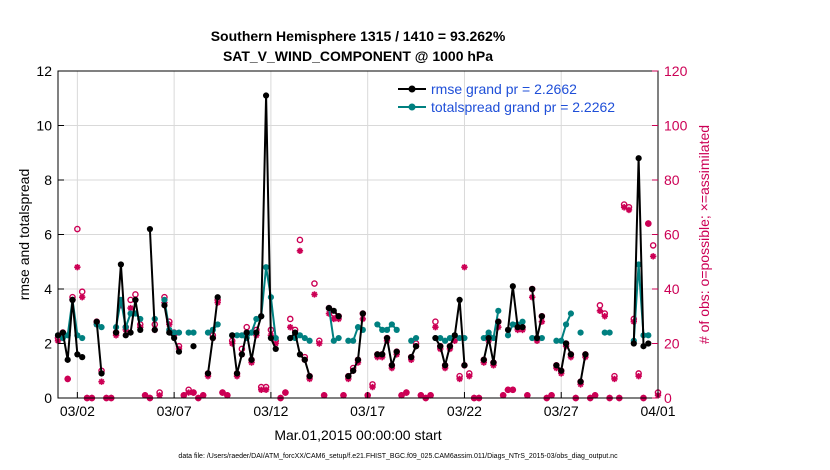  What do you see at coordinates (44, 126) in the screenshot?
I see `y-tick-label: 10` at bounding box center [44, 126].